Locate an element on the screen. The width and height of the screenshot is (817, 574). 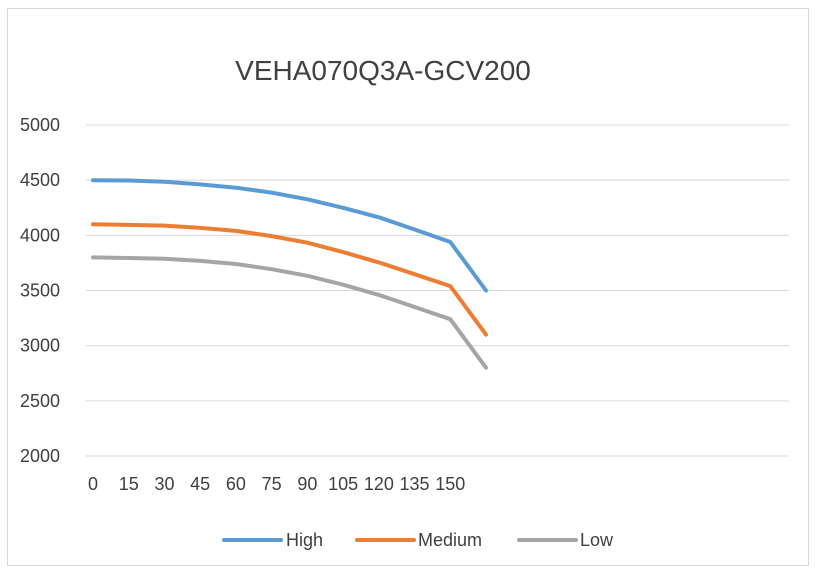
legend-label-low: Low is located at coordinates (597, 540).